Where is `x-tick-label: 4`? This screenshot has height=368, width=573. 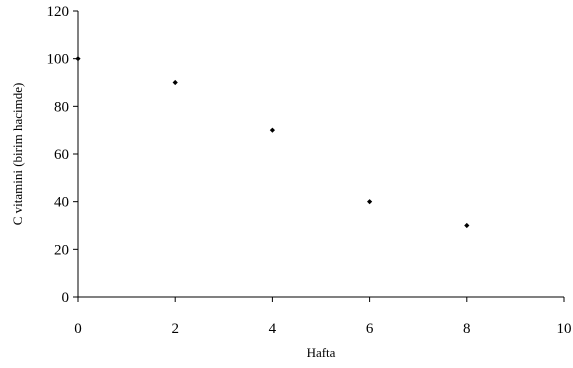
x-tick-label: 4 is located at coordinates (273, 329).